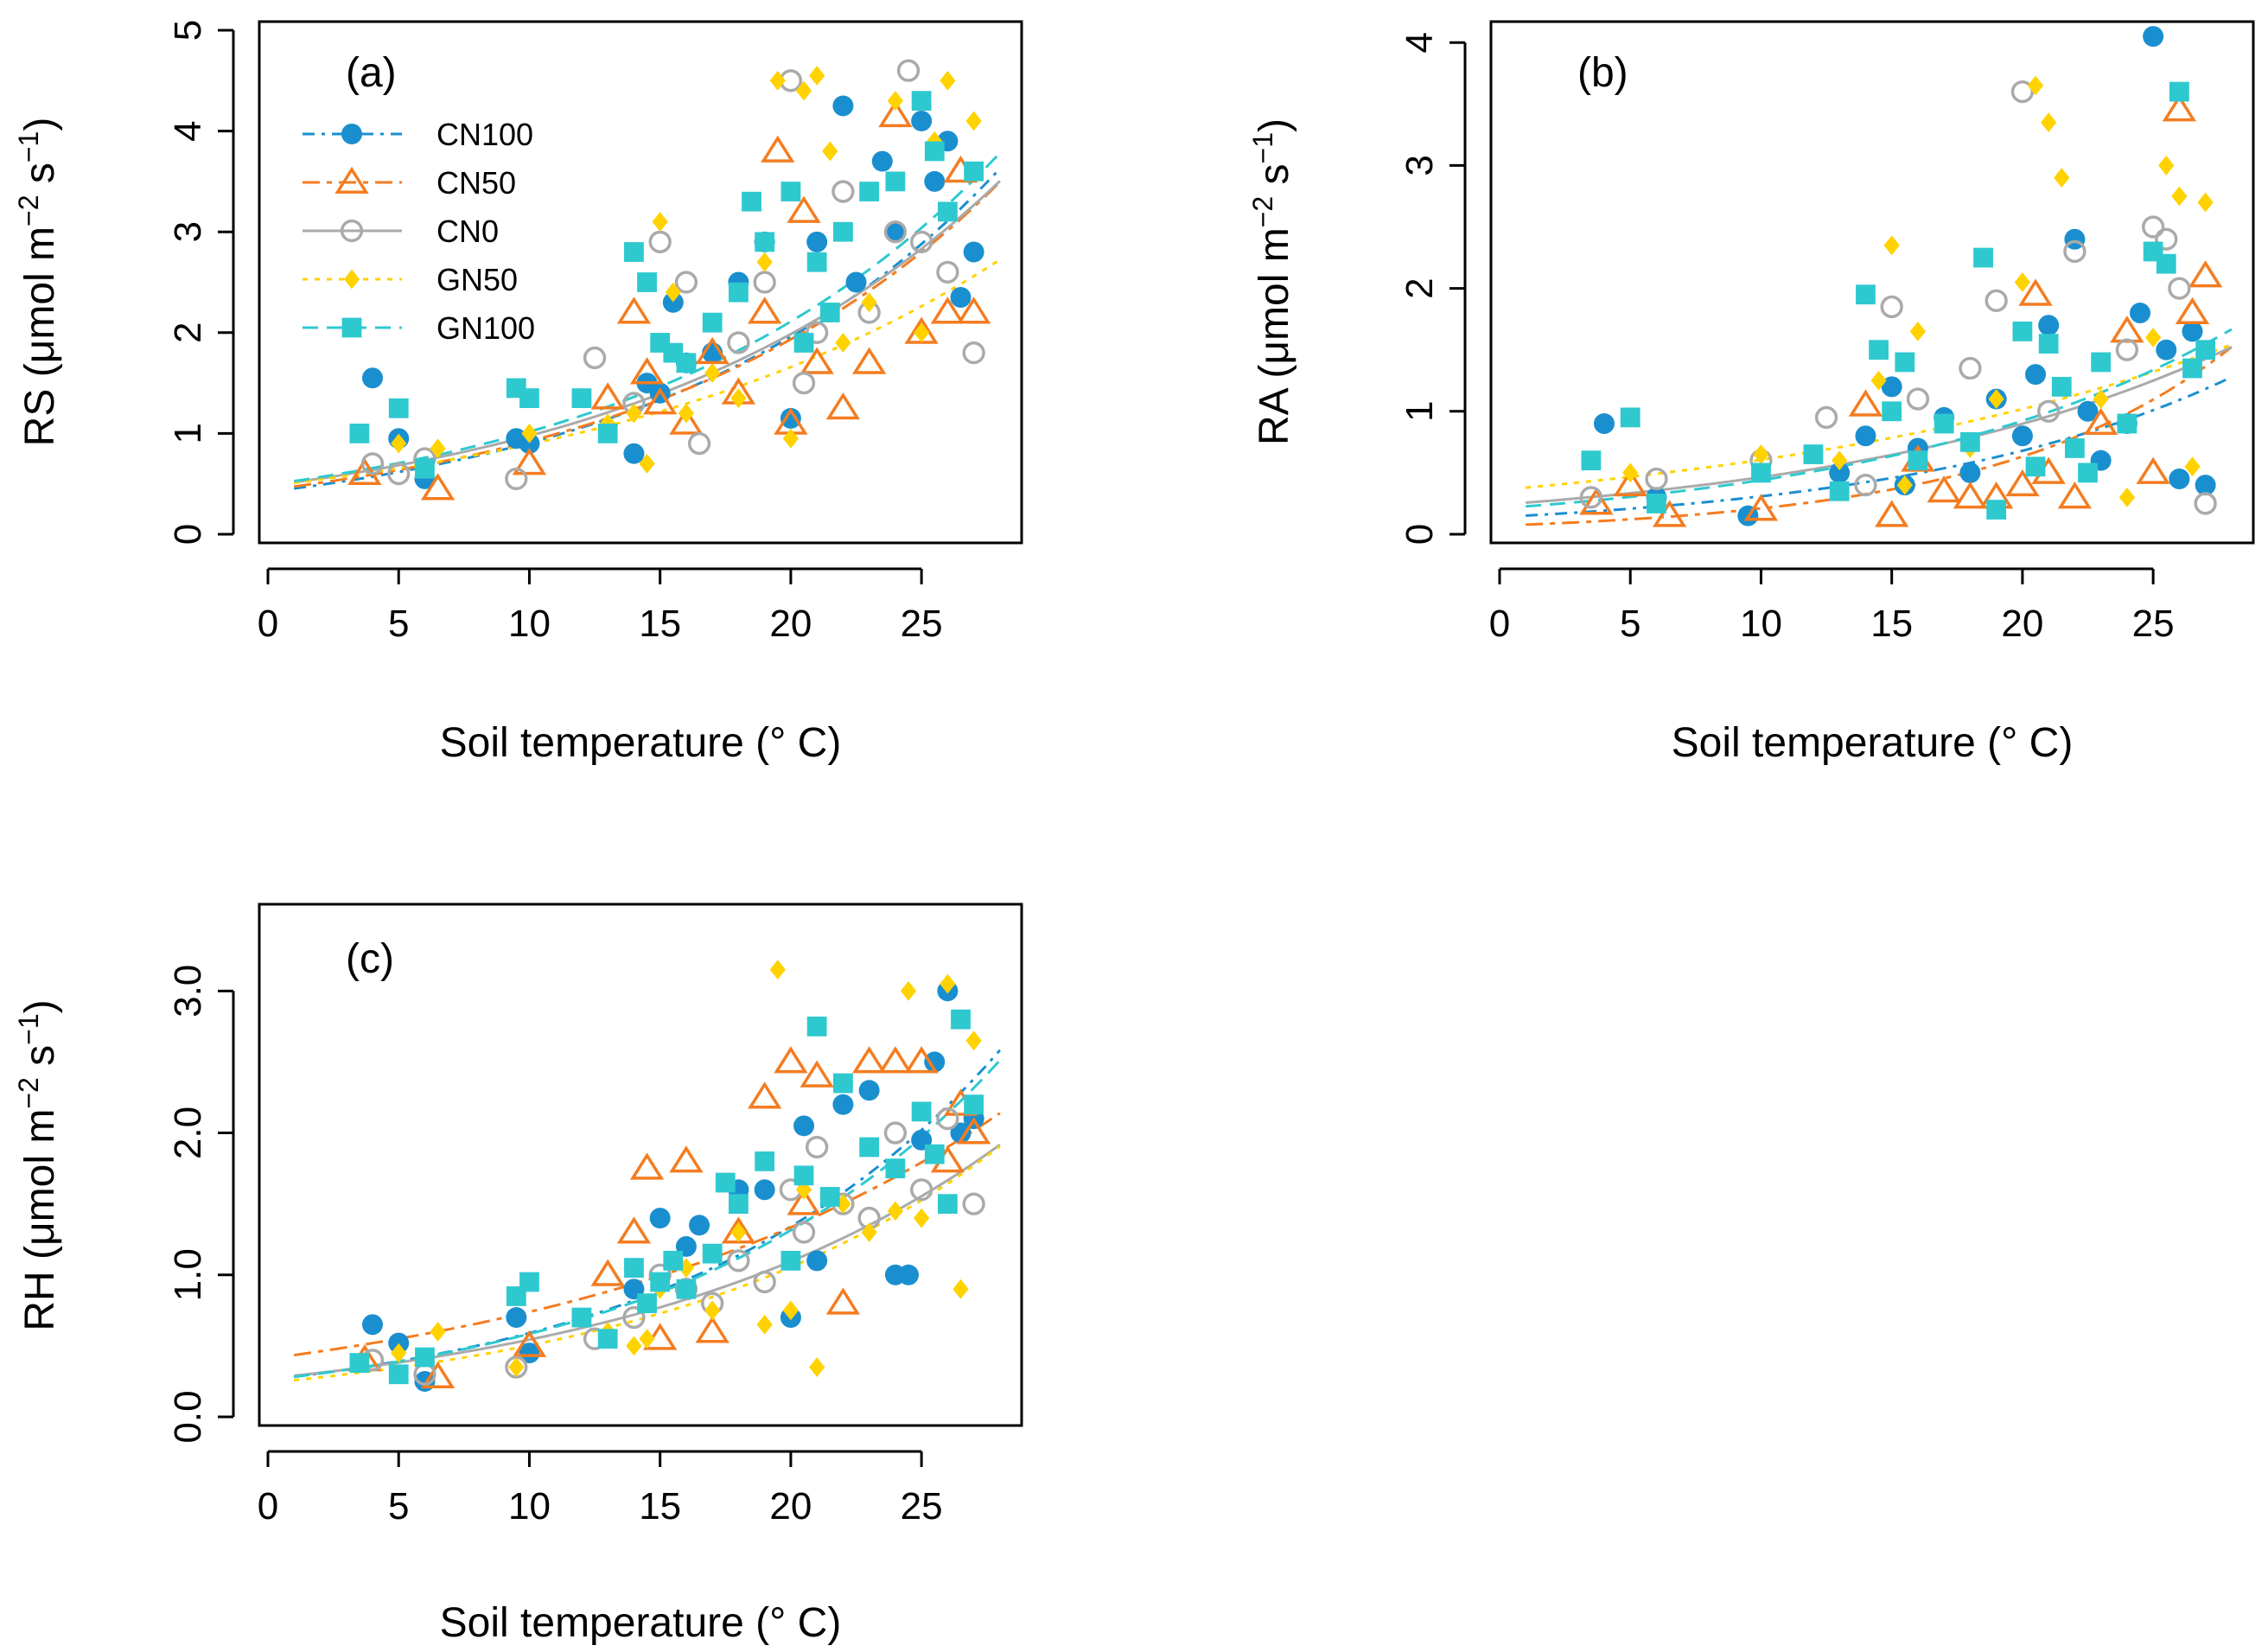 The width and height of the screenshot is (2268, 1652). Describe the element at coordinates (641, 1623) in the screenshot. I see `panel-c-x-axis-label: Soil temperature (° C)` at that location.